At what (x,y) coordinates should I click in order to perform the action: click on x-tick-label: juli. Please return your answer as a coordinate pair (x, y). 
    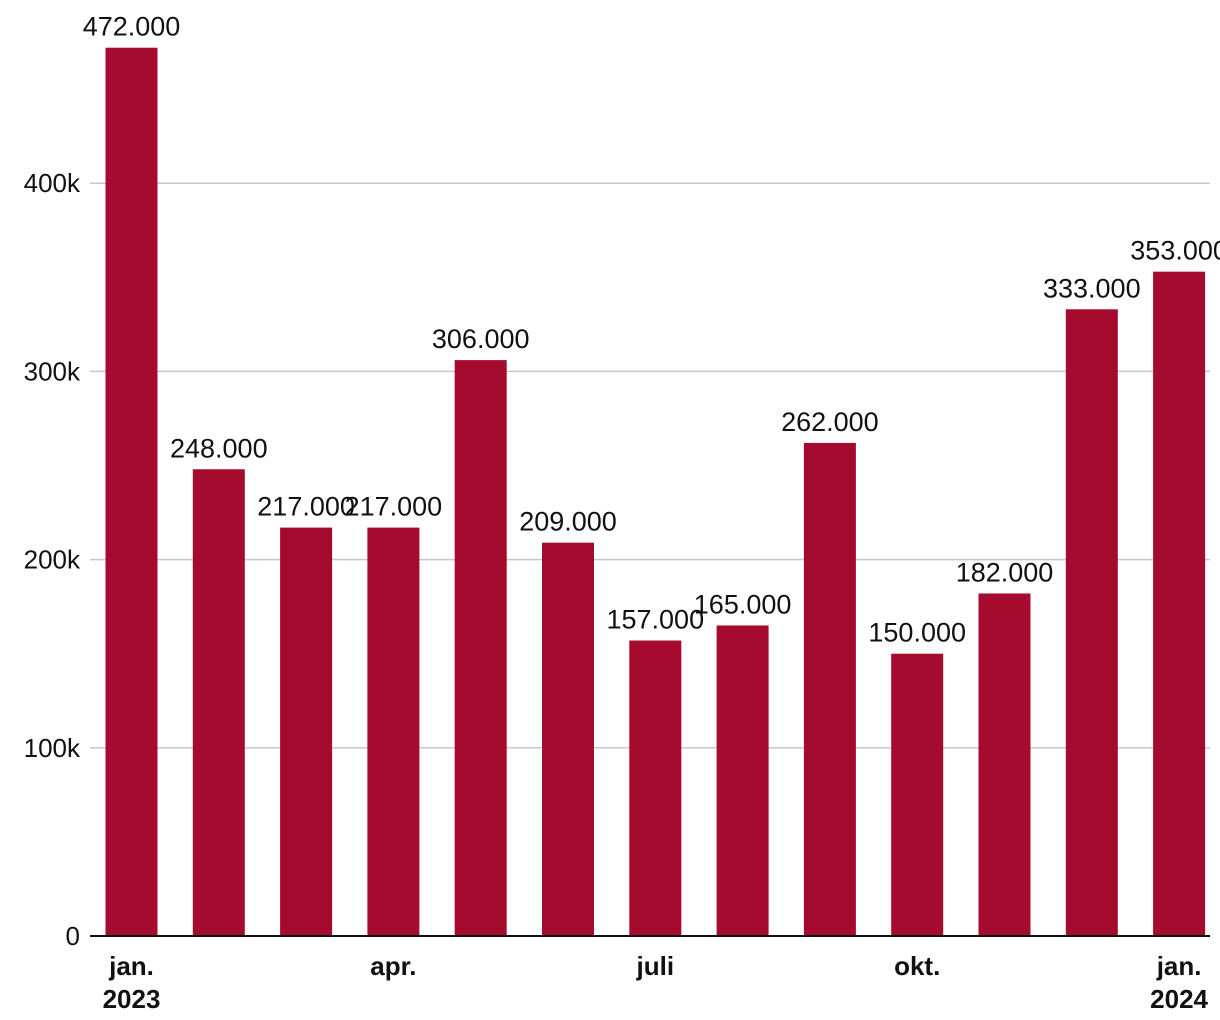
    Looking at the image, I should click on (655, 966).